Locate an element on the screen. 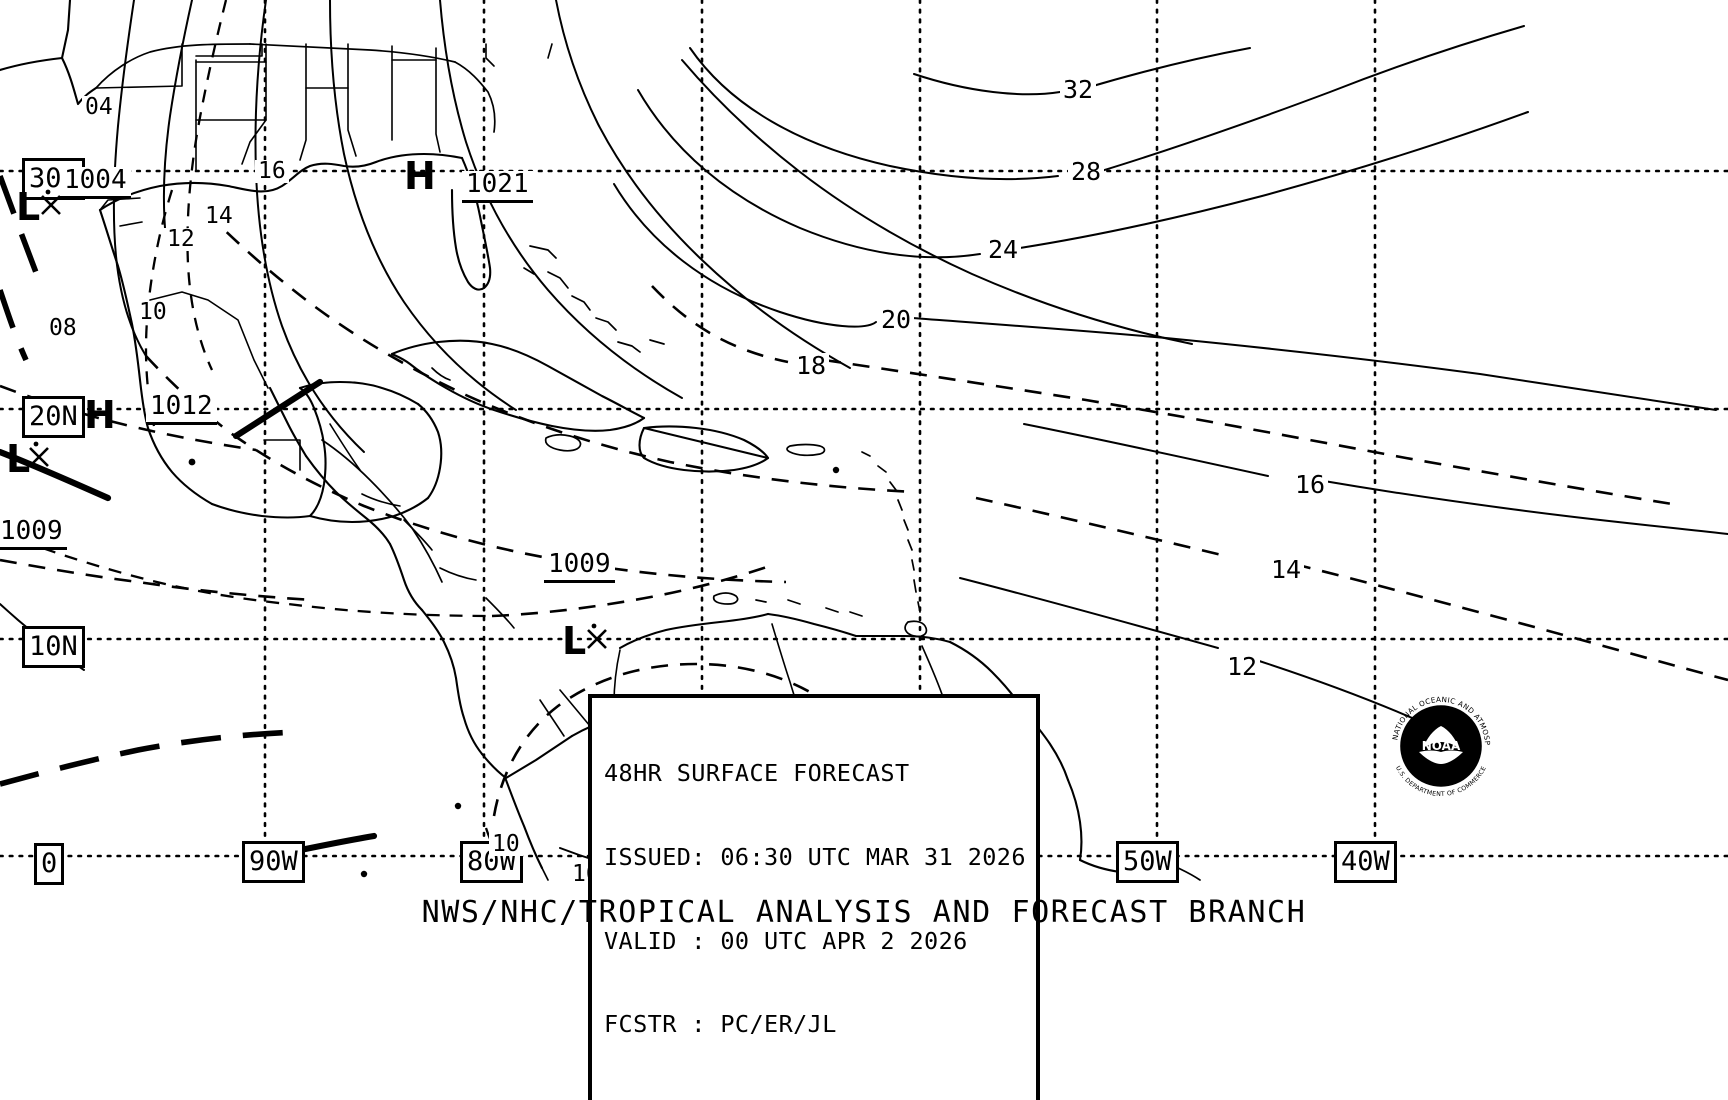  graticule-label-40w: 40W is located at coordinates (1365, 862).